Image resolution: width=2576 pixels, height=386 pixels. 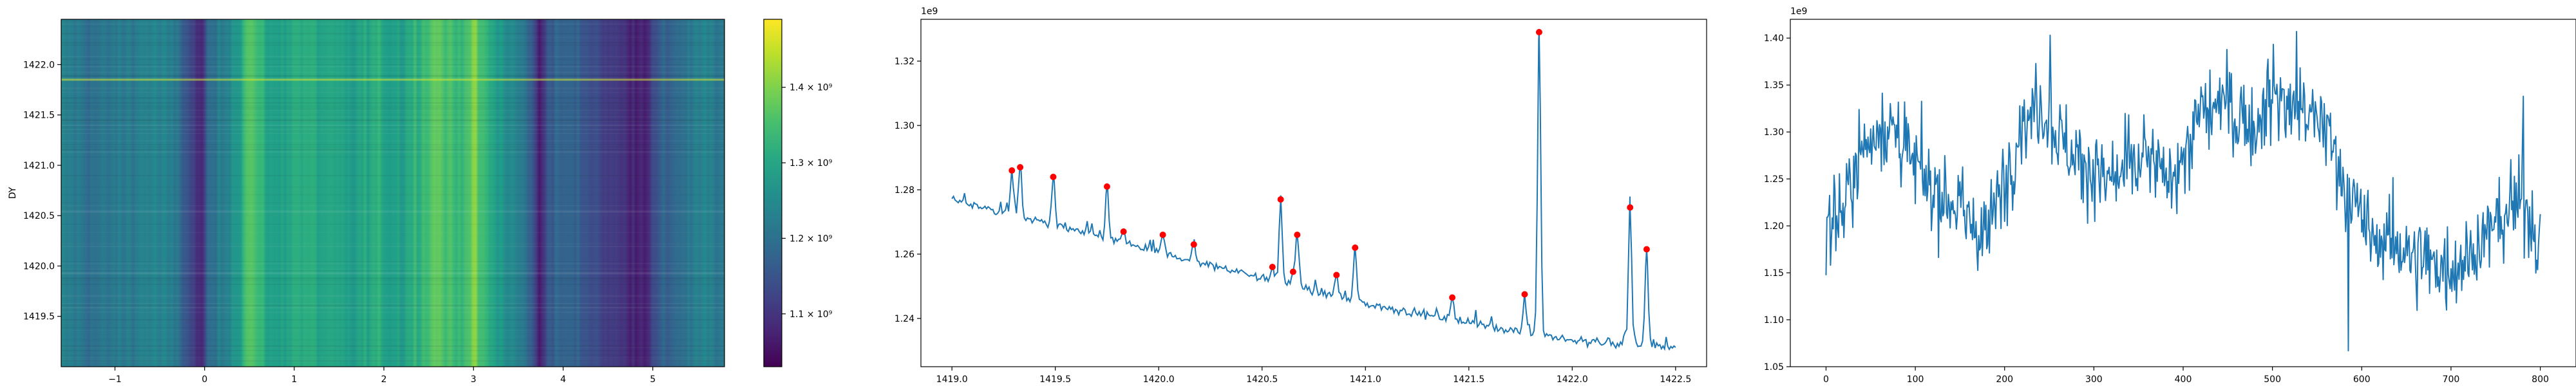 What do you see at coordinates (39, 116) in the screenshot?
I see `heatmap-y-tick-label: 1421.5` at bounding box center [39, 116].